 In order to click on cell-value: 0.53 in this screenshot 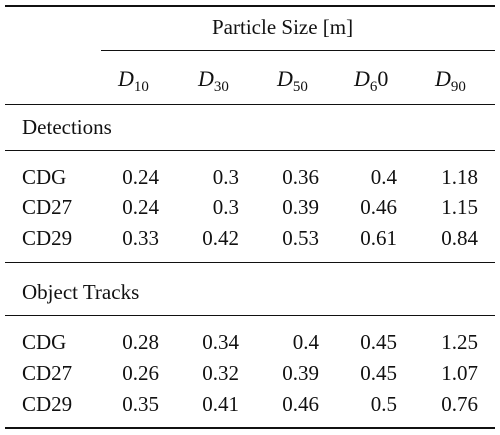, I will do `click(300, 238)`.